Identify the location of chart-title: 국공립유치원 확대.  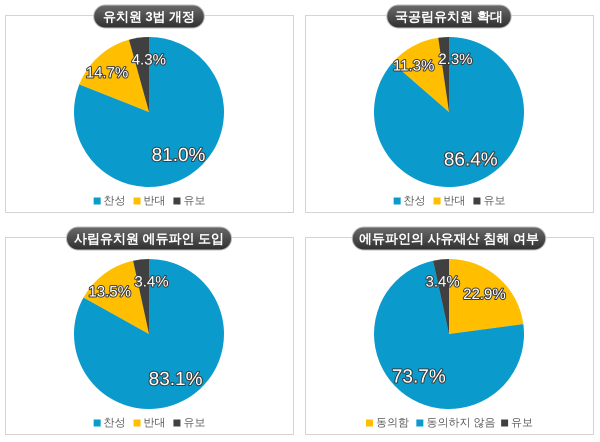
(449, 16).